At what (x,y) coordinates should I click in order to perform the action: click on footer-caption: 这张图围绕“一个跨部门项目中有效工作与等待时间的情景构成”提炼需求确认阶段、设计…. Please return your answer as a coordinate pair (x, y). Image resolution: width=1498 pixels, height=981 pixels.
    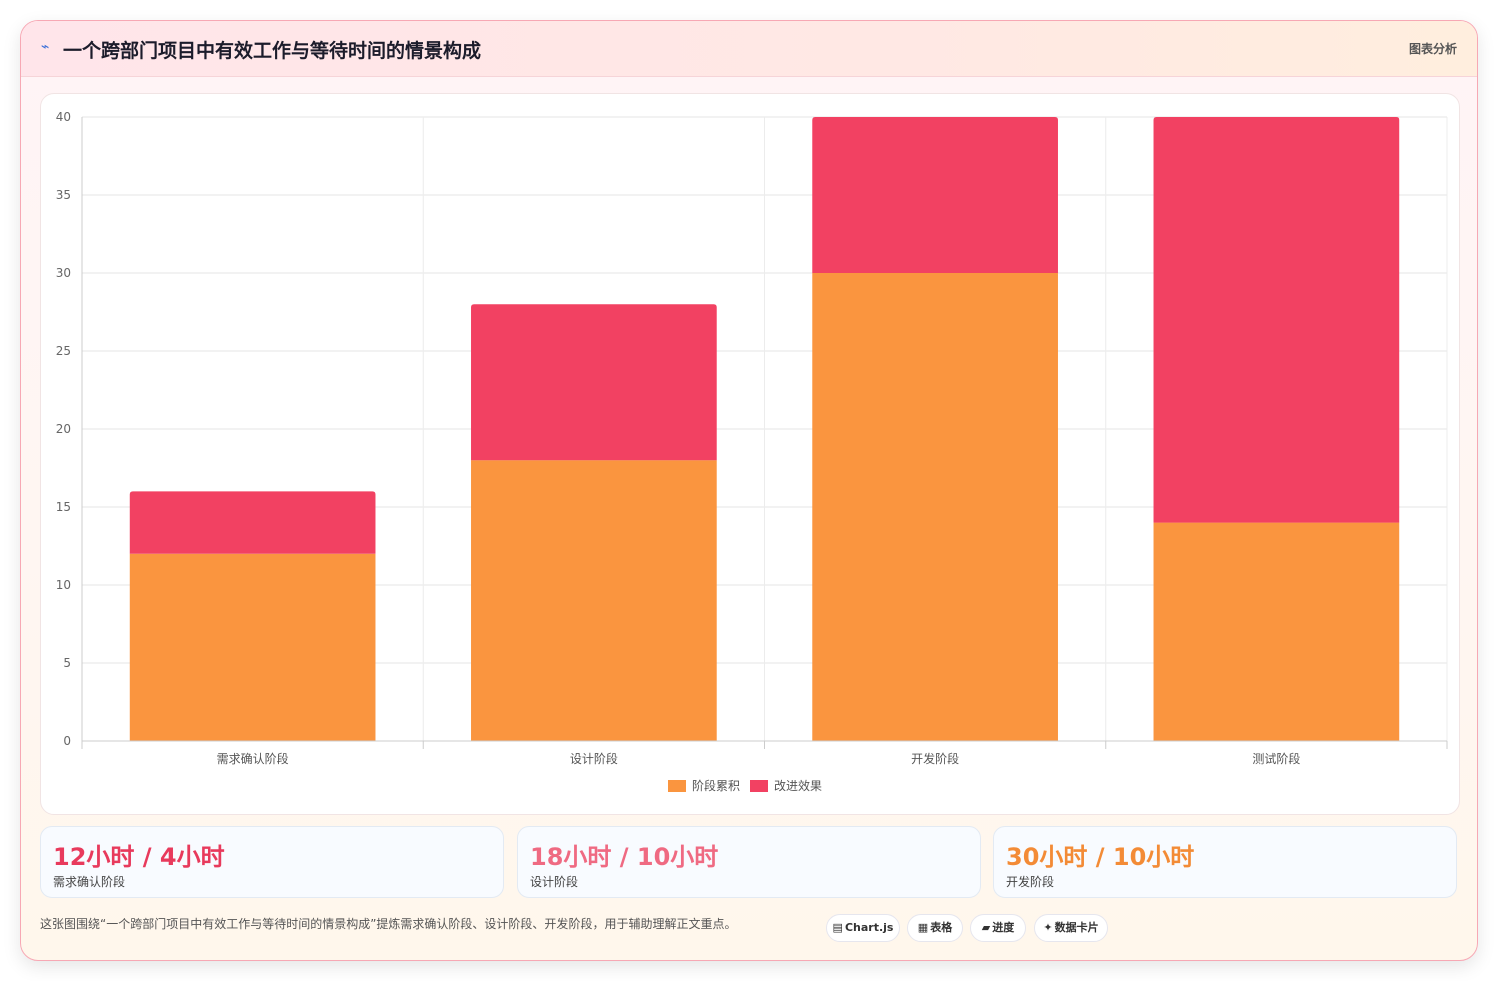
    Looking at the image, I should click on (388, 924).